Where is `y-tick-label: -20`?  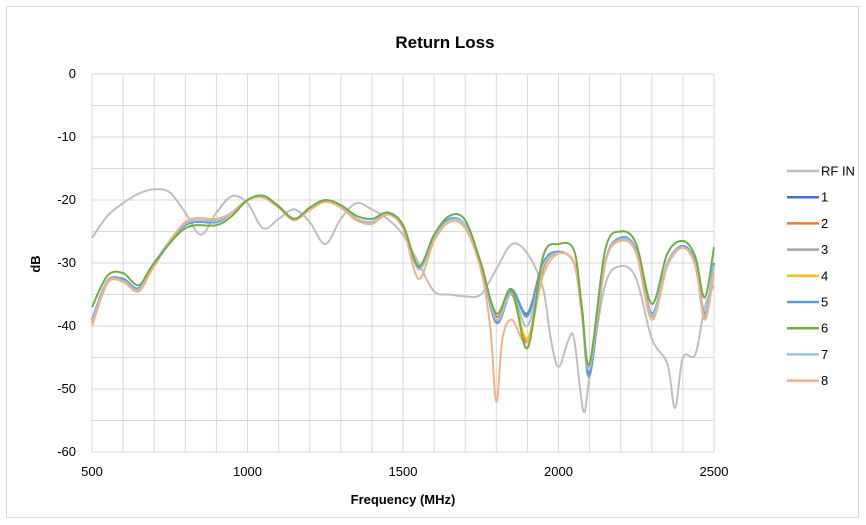 y-tick-label: -20 is located at coordinates (66, 199).